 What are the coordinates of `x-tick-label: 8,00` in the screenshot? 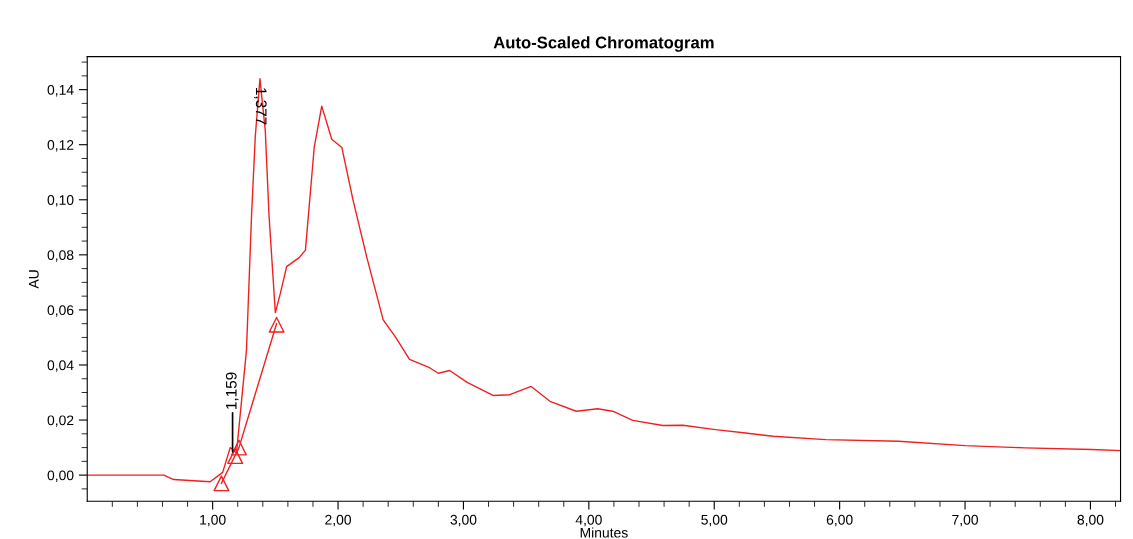 It's located at (1090, 520).